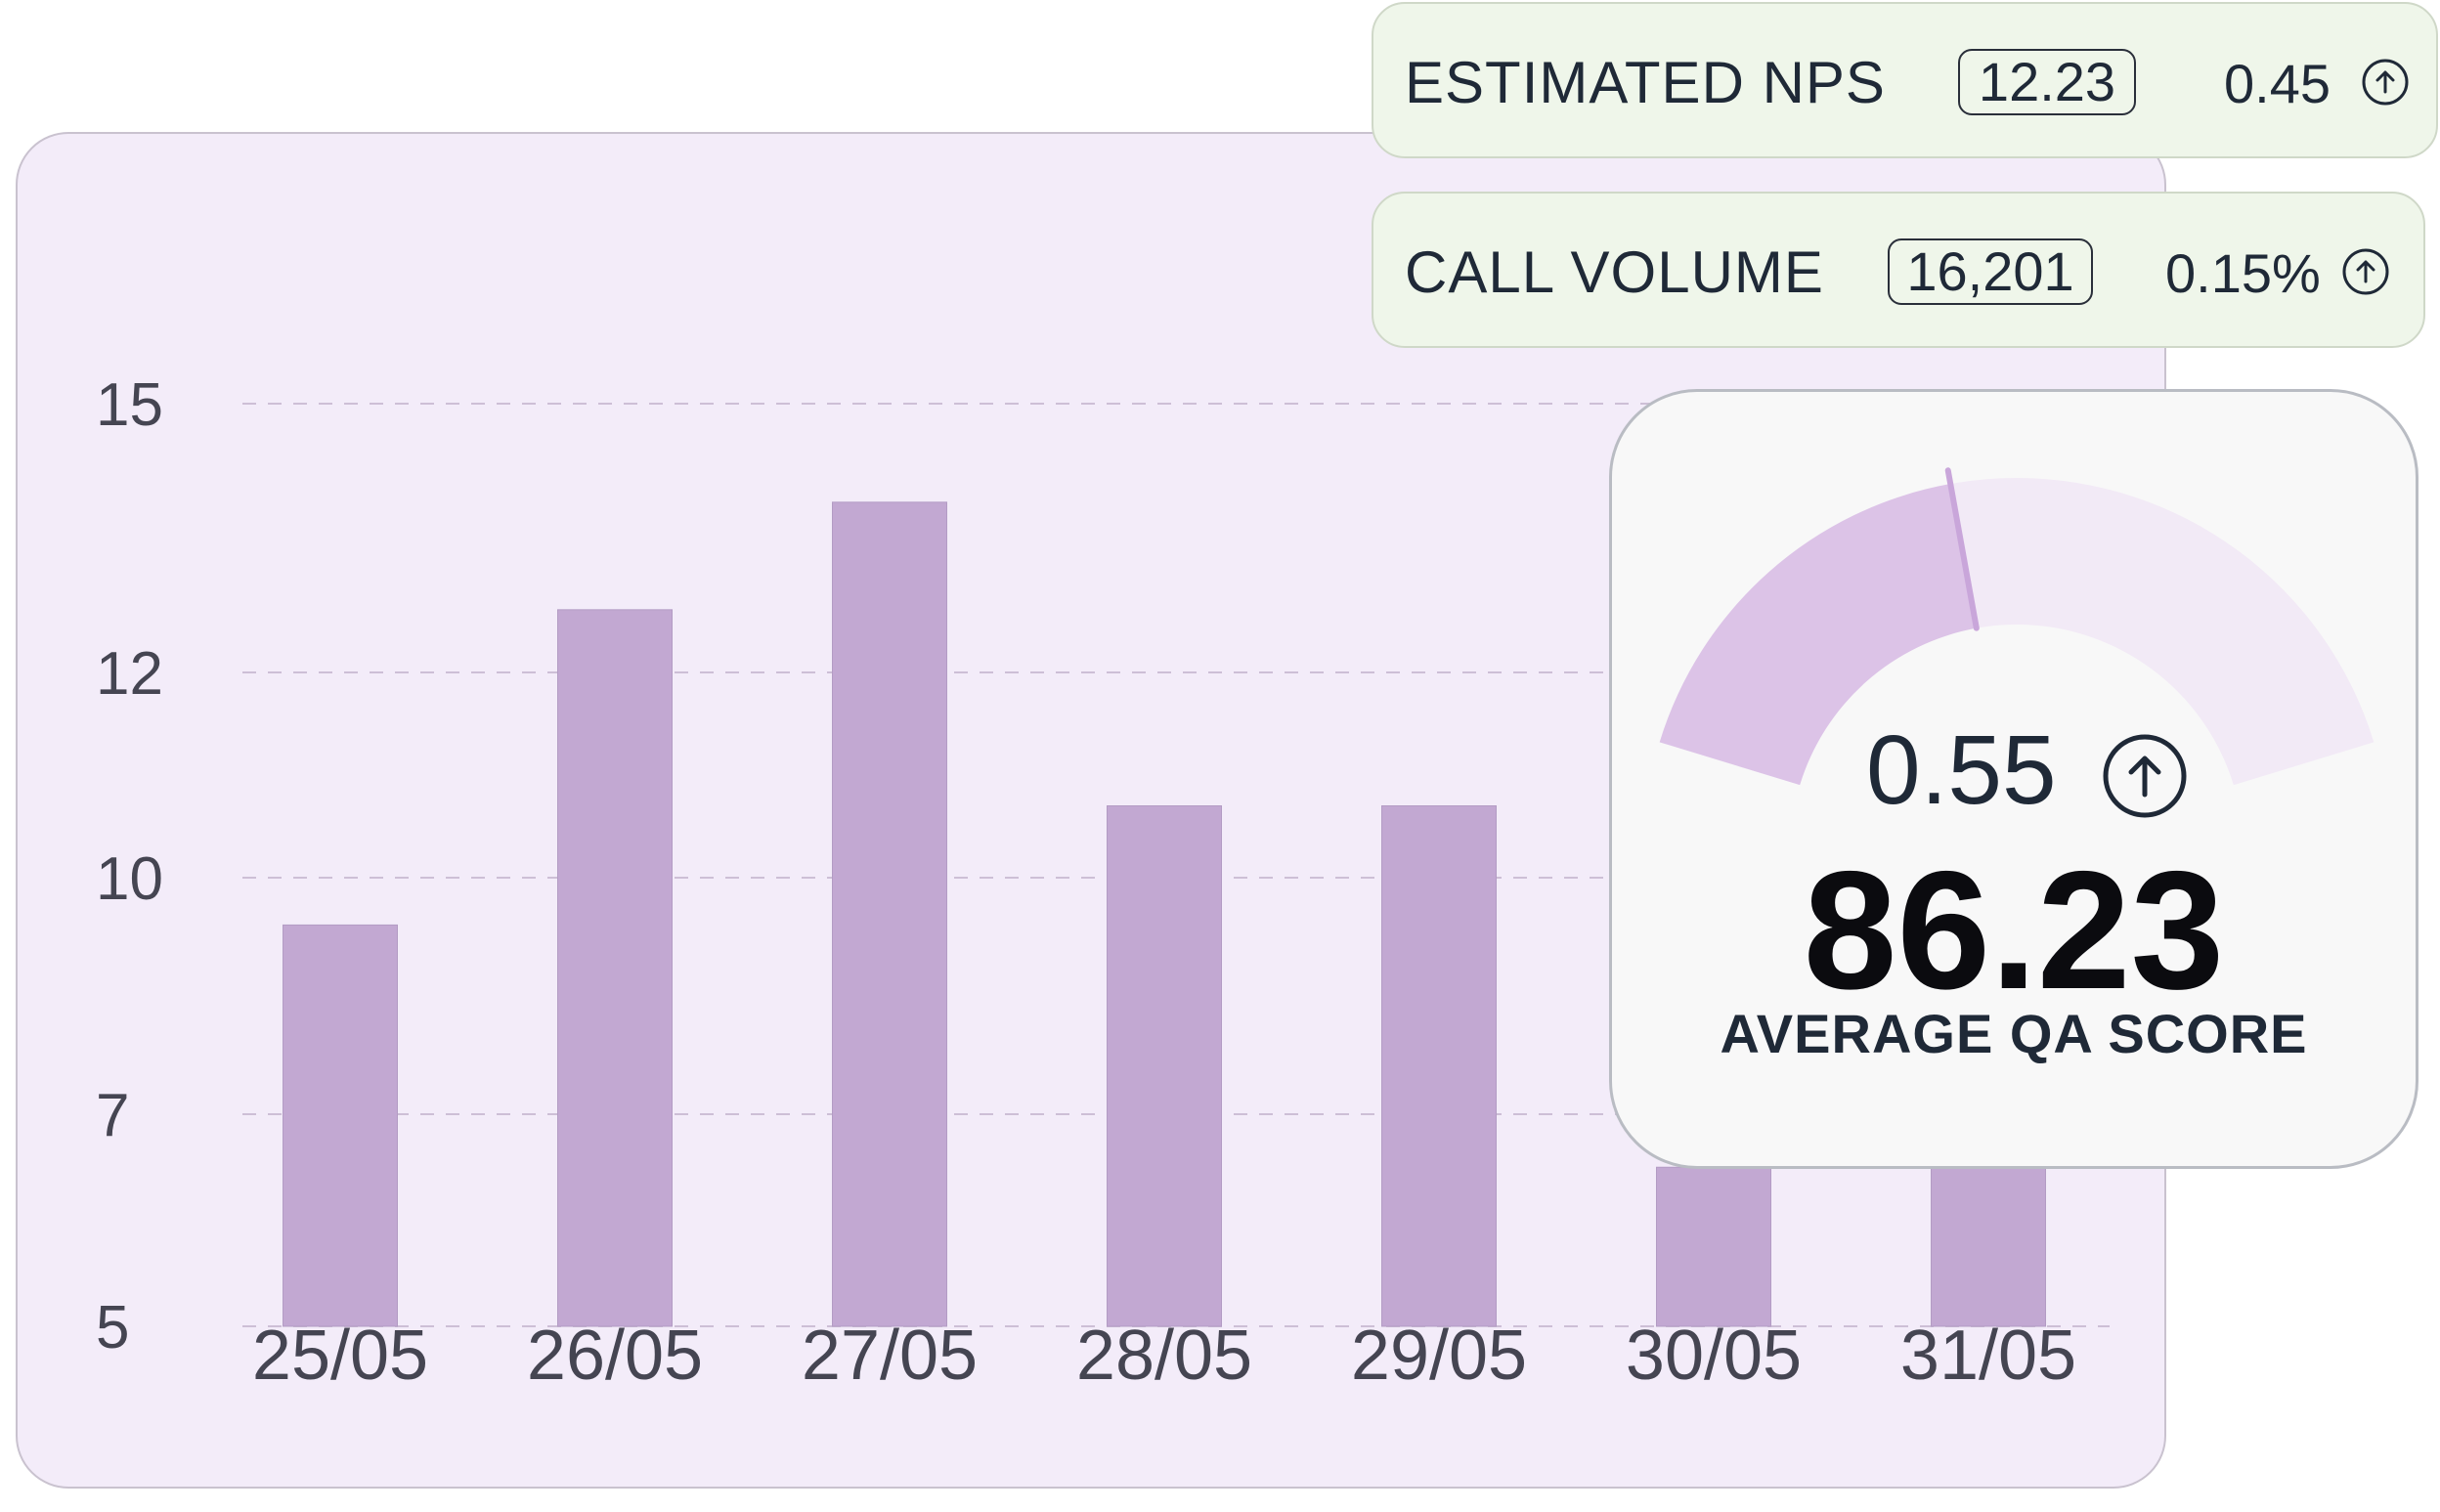  I want to click on x-tick-label: 27/05, so click(890, 1356).